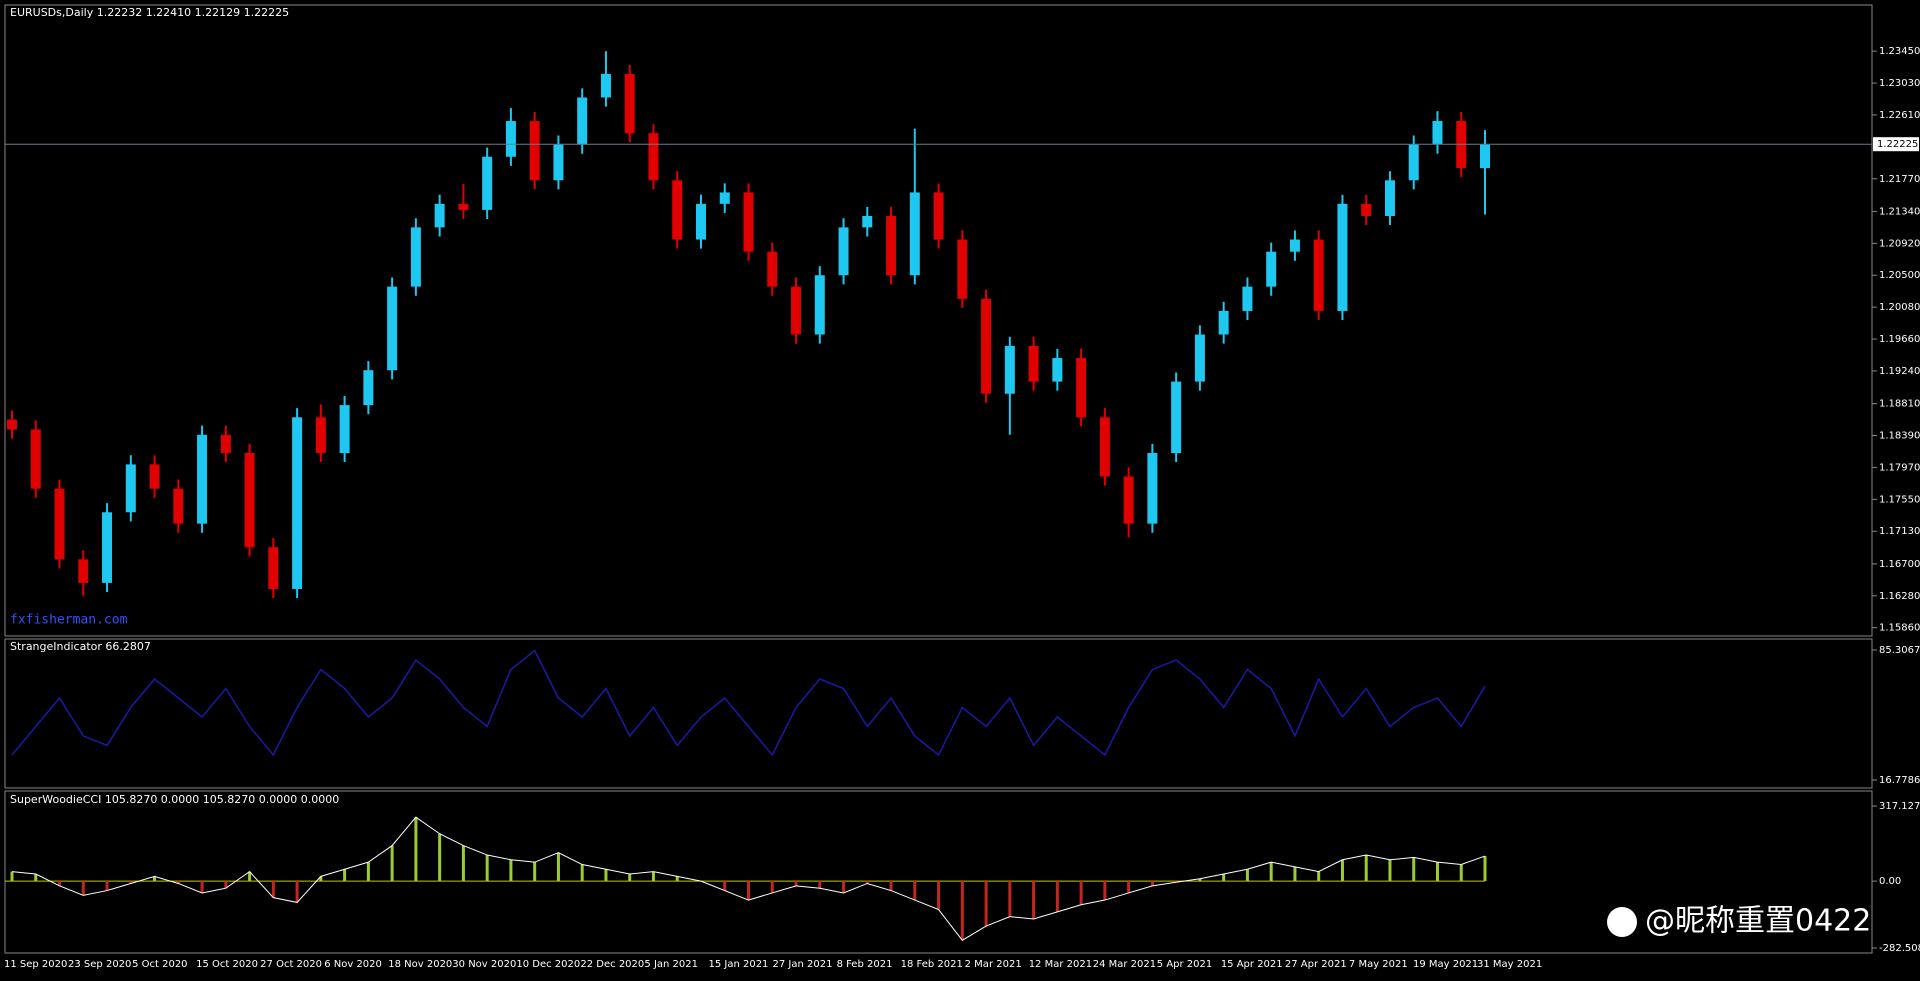 The image size is (1920, 981). I want to click on y-tick-label: 1.21770, so click(1899, 179).